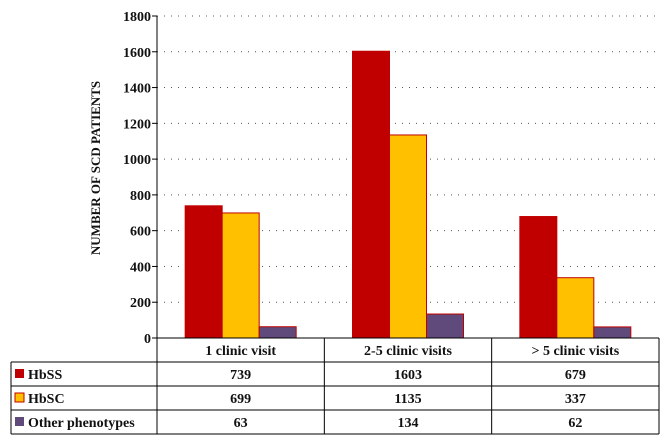 This screenshot has width=668, height=441. I want to click on data-label: 134, so click(408, 423).